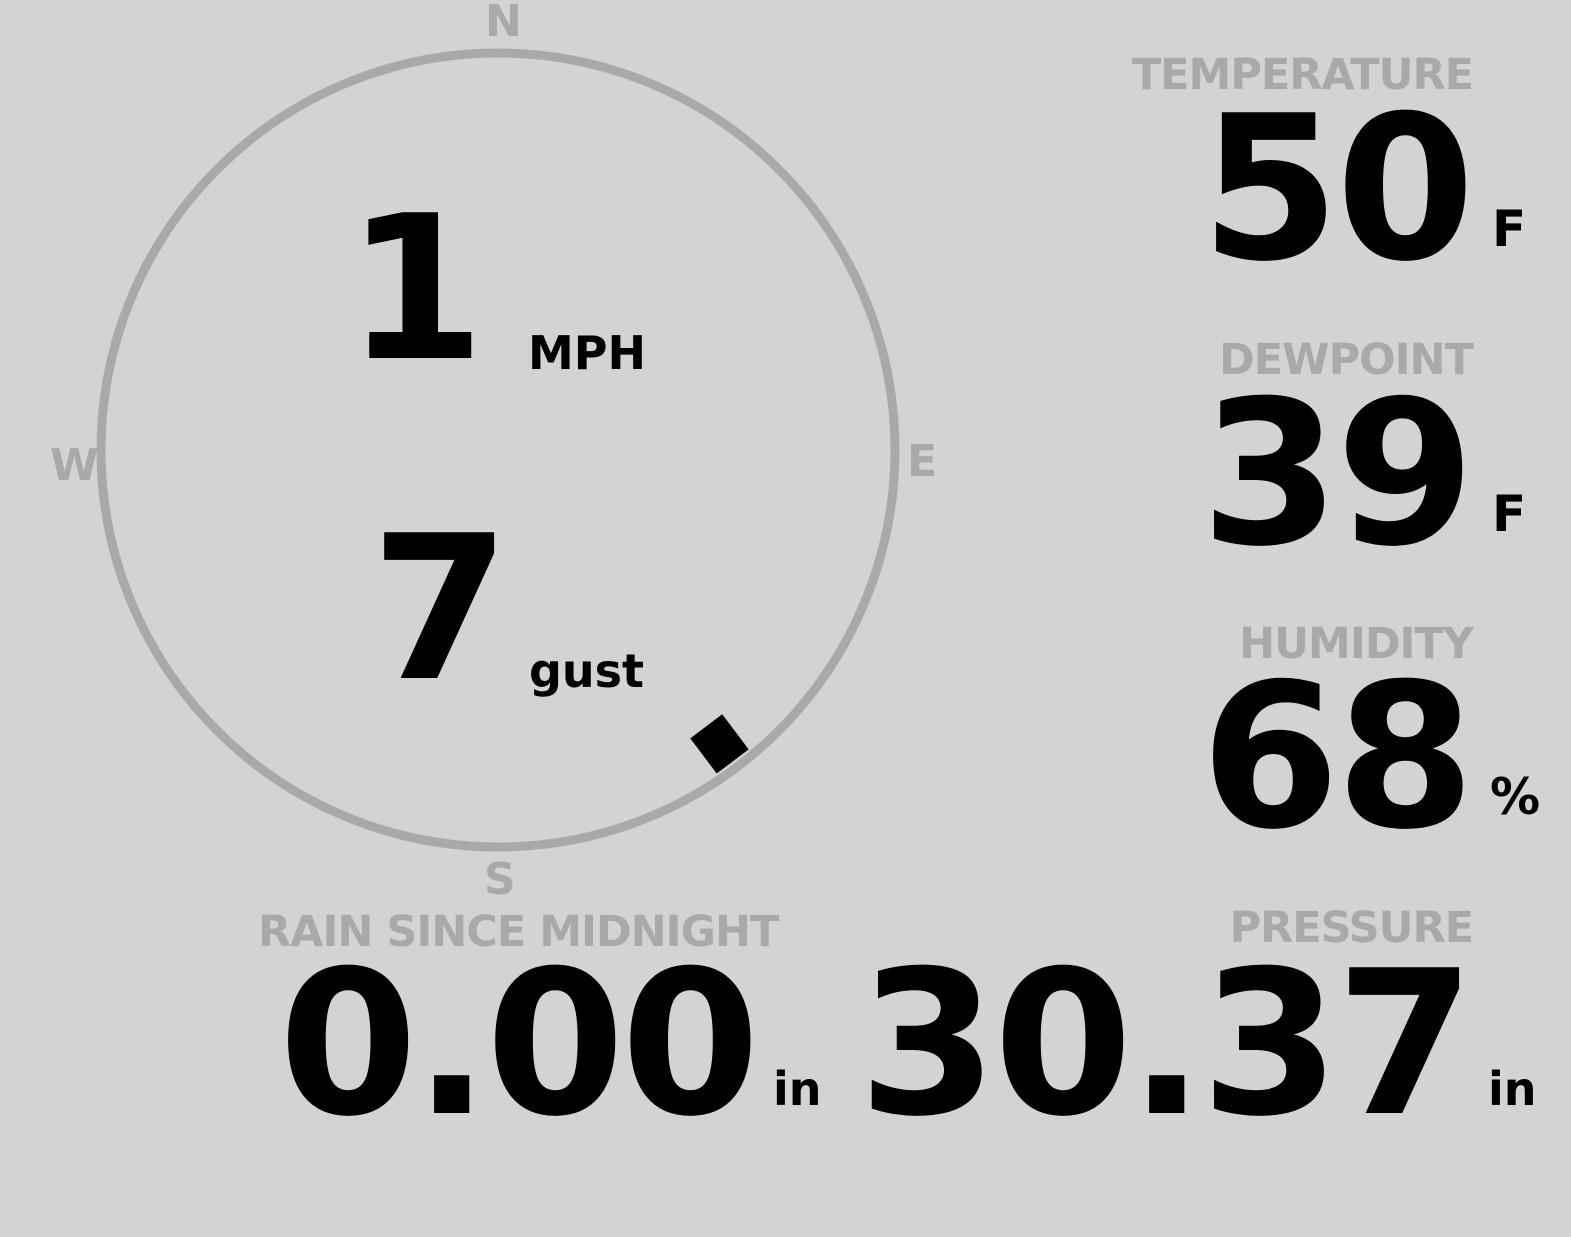  I want to click on temperature-card: TEMPERATURE, so click(1302, 75).